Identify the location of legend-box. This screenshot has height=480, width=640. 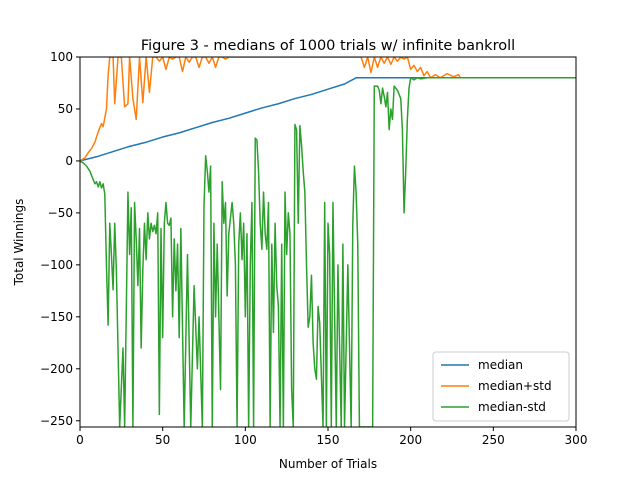
(501, 386).